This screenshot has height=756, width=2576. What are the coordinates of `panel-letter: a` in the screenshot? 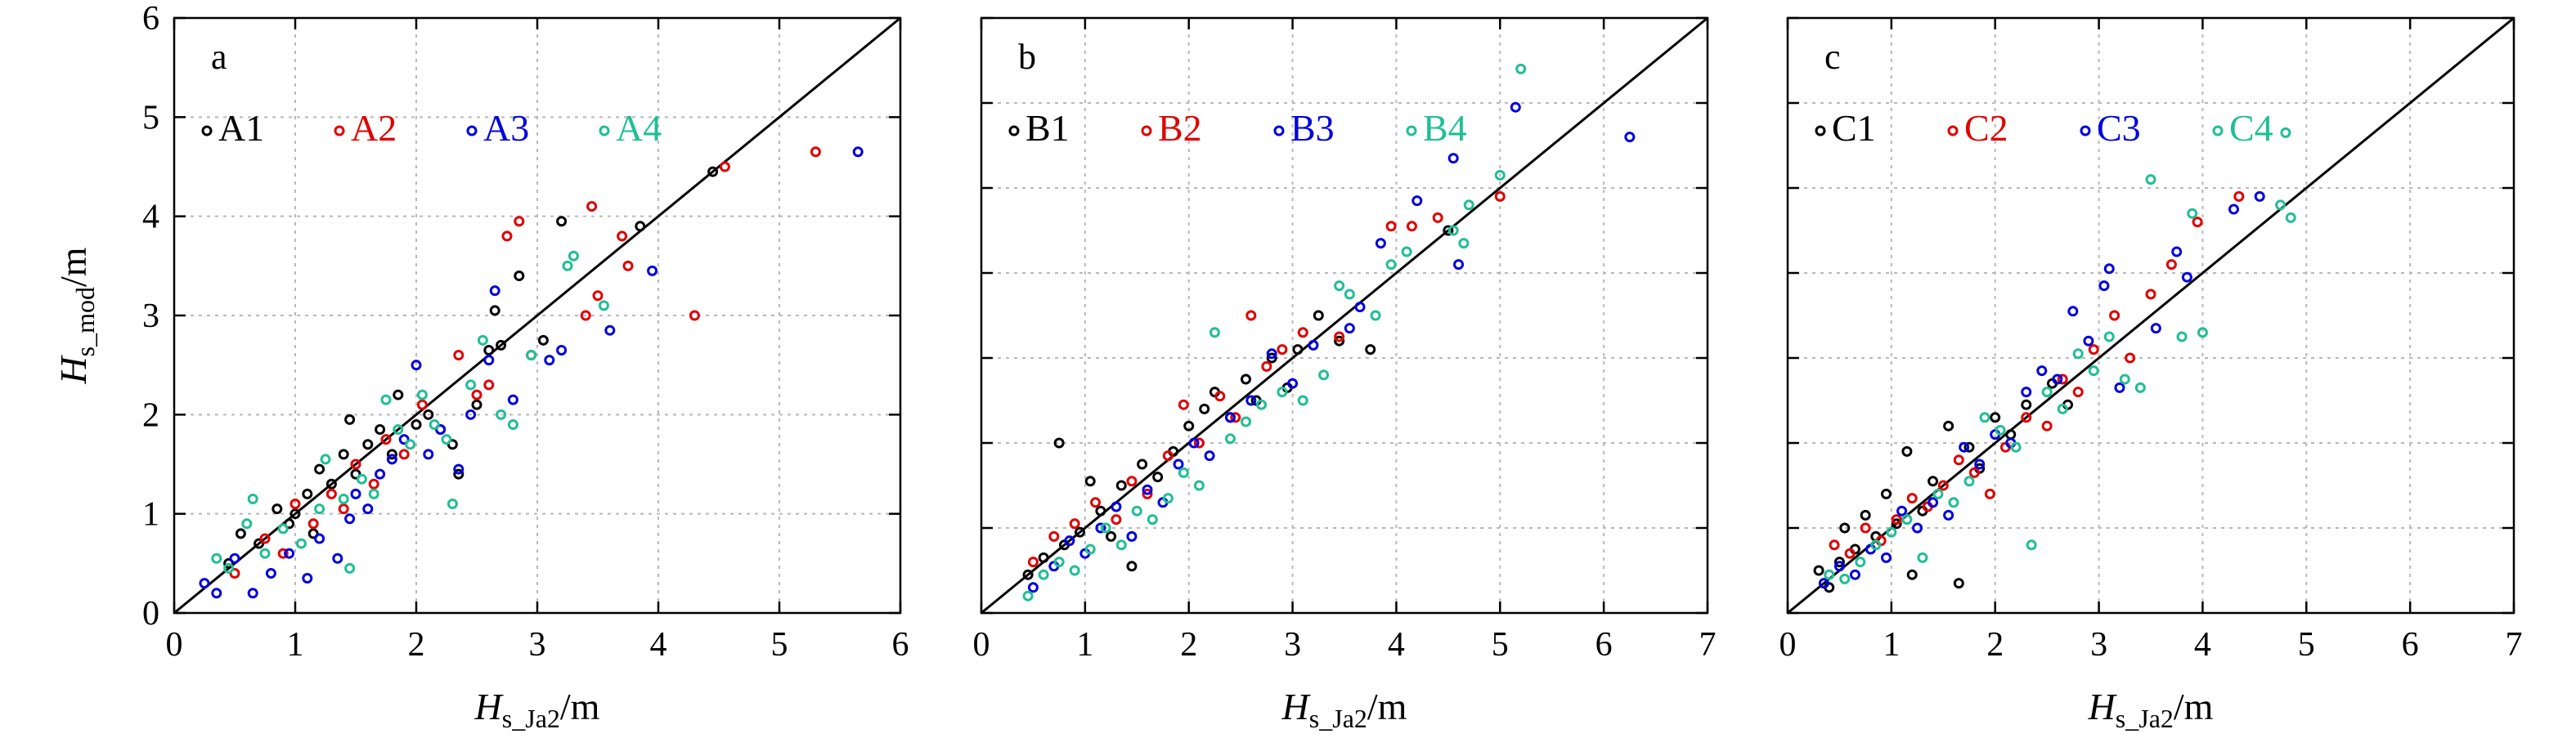 It's located at (219, 57).